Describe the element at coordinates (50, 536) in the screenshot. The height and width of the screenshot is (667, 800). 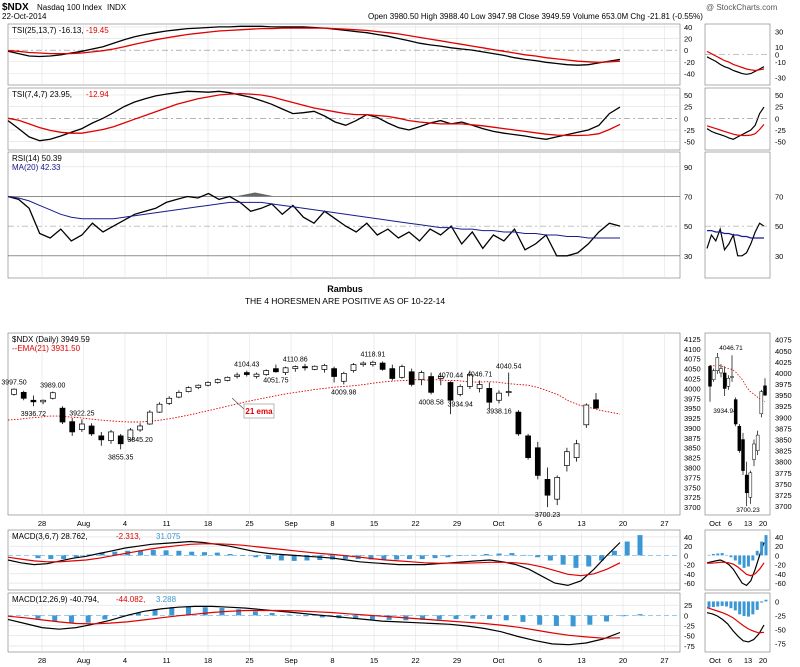
I see `macd_short-title: MACD(3,6,7) 28.762,` at that location.